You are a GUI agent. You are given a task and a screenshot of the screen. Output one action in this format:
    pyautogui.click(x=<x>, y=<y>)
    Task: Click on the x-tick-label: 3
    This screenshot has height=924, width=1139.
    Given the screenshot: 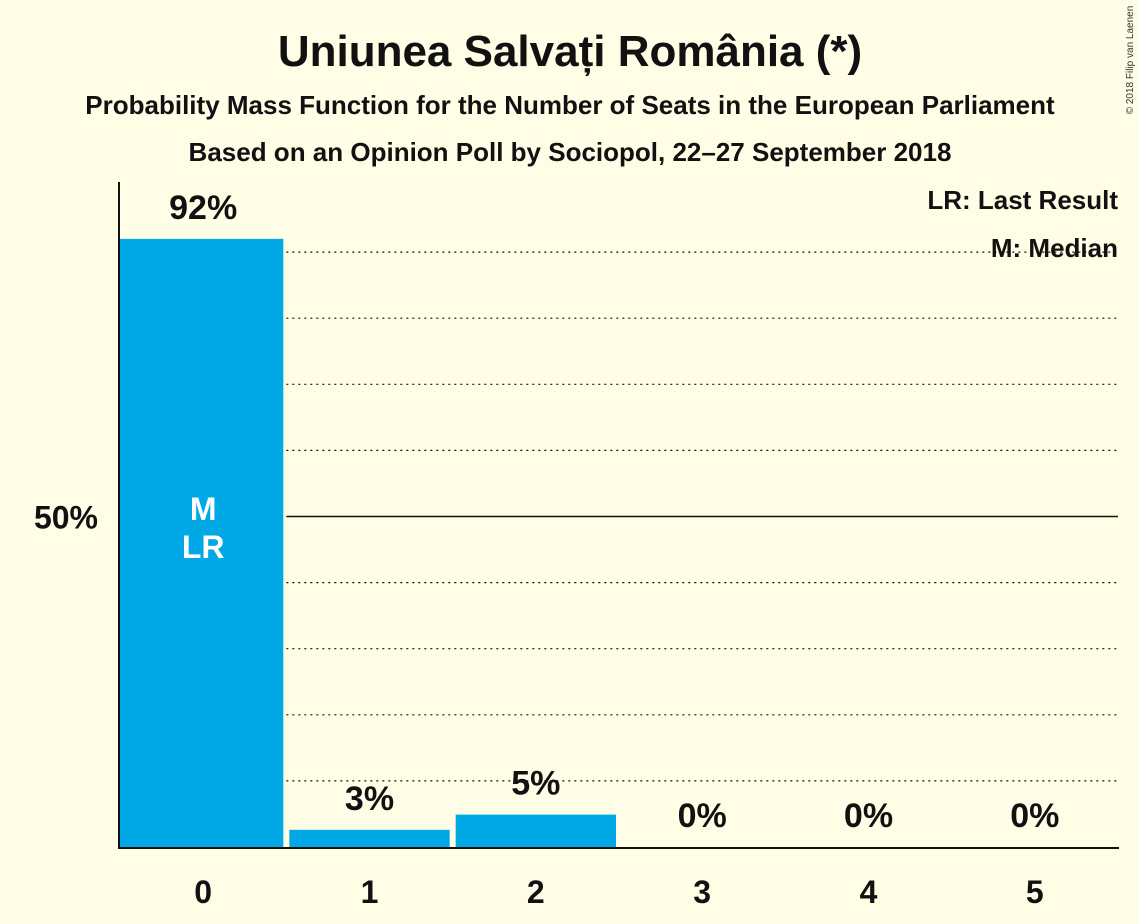 What is the action you would take?
    pyautogui.click(x=702, y=892)
    